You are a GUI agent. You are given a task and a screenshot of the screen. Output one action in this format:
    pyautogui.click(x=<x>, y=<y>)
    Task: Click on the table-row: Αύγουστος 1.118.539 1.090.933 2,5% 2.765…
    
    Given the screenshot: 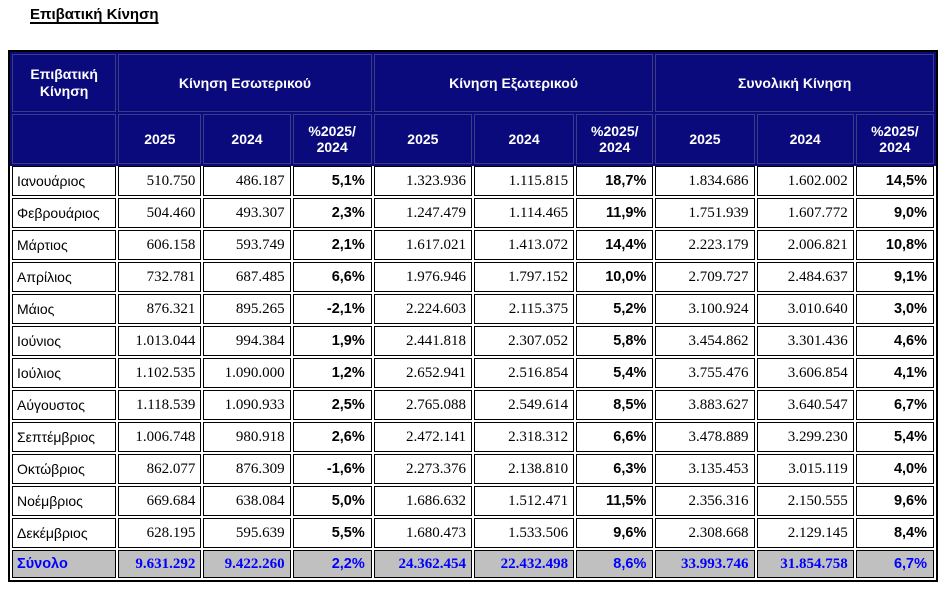 What is the action you would take?
    pyautogui.click(x=473, y=405)
    